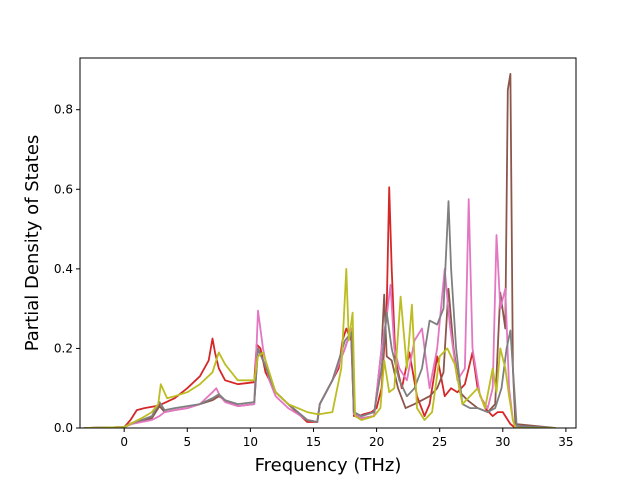  Describe the element at coordinates (63, 189) in the screenshot. I see `y-tick-label: 0.6` at that location.